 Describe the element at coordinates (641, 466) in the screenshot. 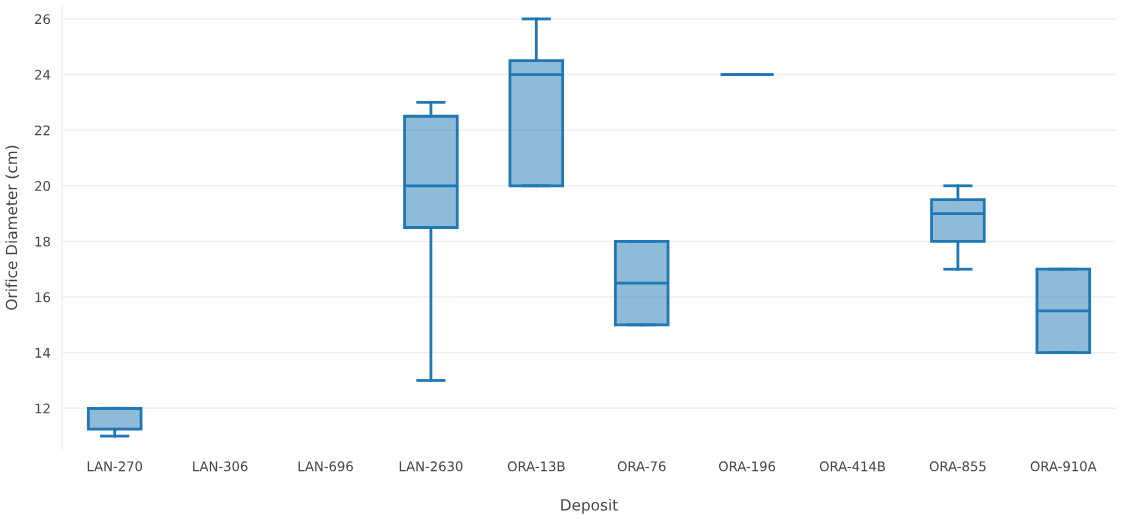

I see `x-tick-label: ORA-76` at that location.